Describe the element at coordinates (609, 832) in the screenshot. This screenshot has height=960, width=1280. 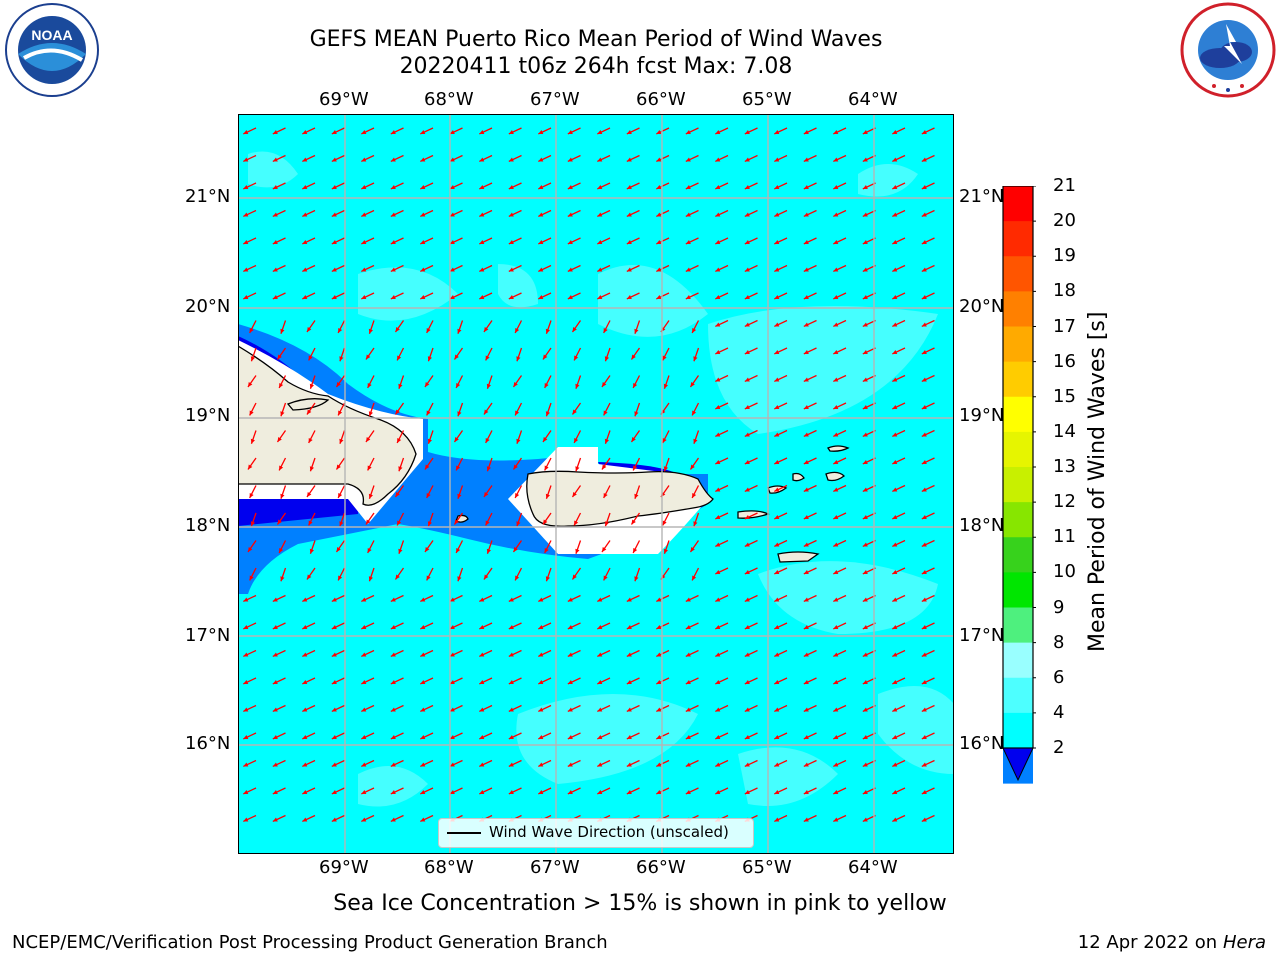
I see `legend-label: Wind Wave Direction (unscaled)` at that location.